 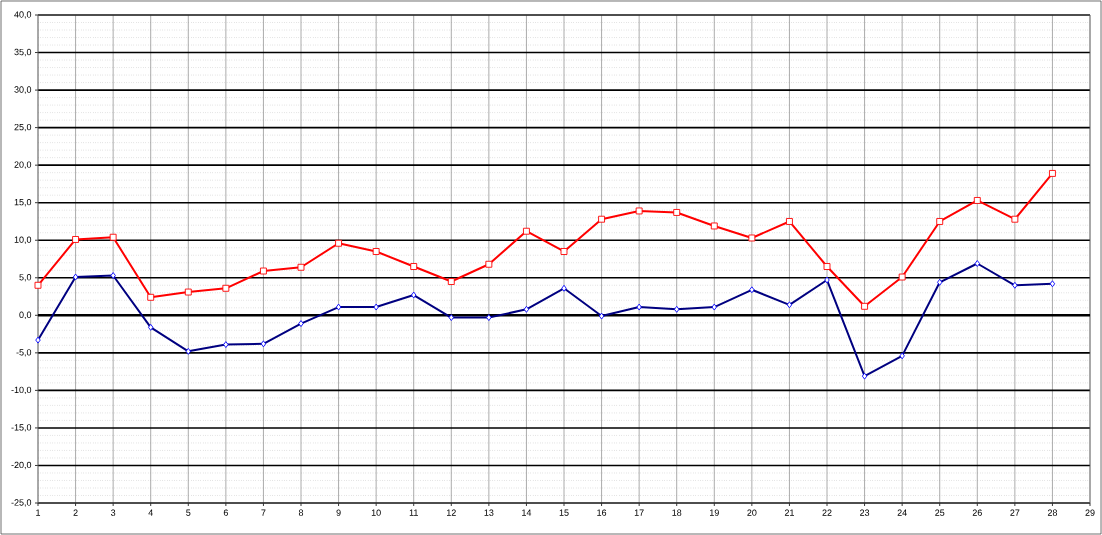 I want to click on x-tick-label: 4, so click(x=150, y=512).